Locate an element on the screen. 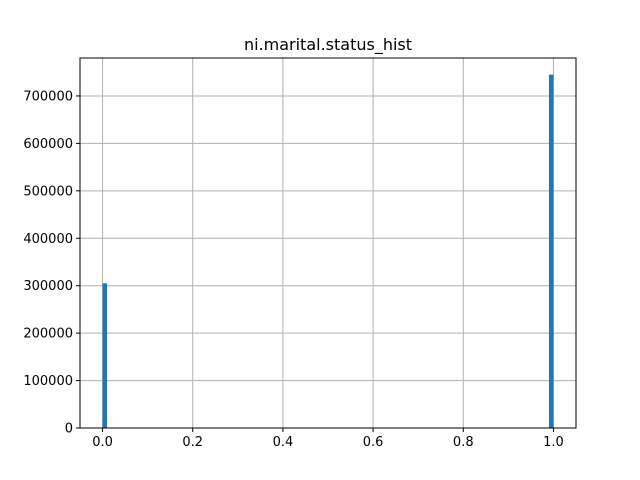  y-tick-label-2: 200000 is located at coordinates (48, 334).